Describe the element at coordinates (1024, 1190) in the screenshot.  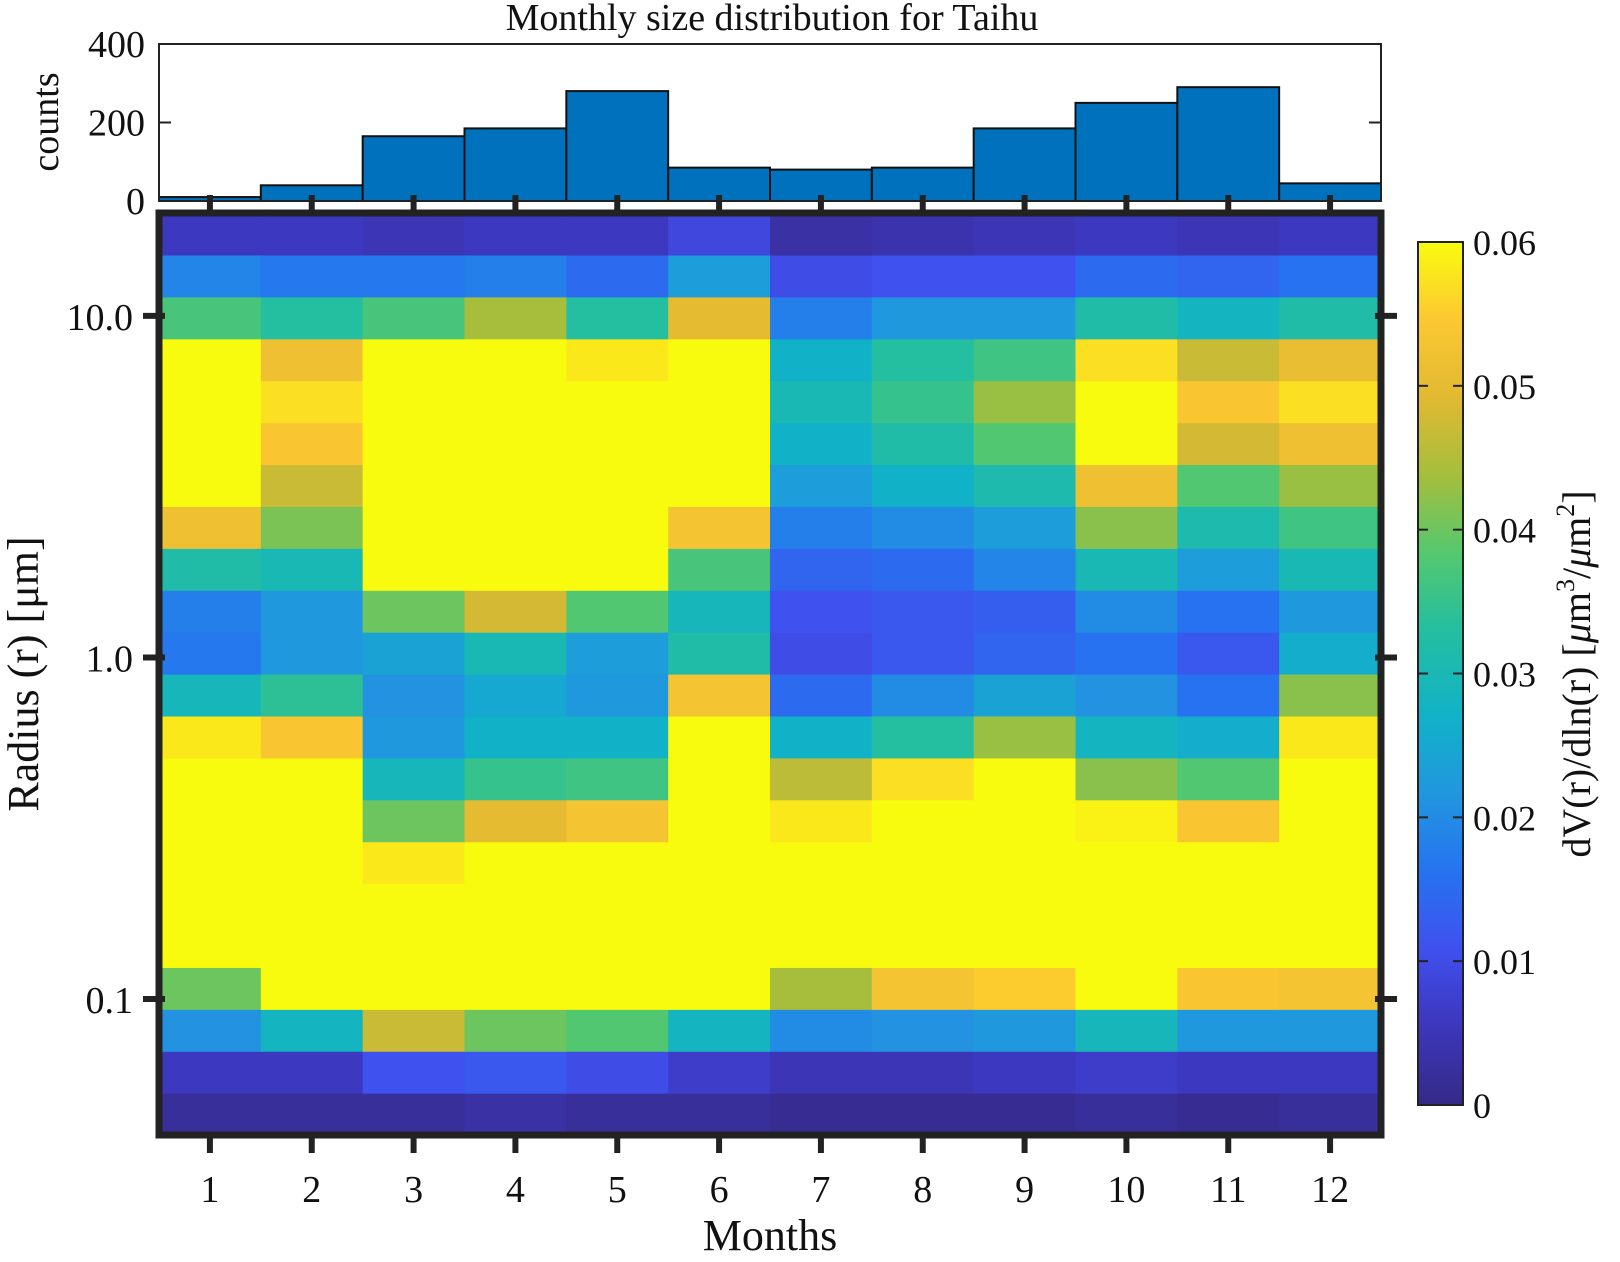
I see `x-tick-label: 9` at that location.